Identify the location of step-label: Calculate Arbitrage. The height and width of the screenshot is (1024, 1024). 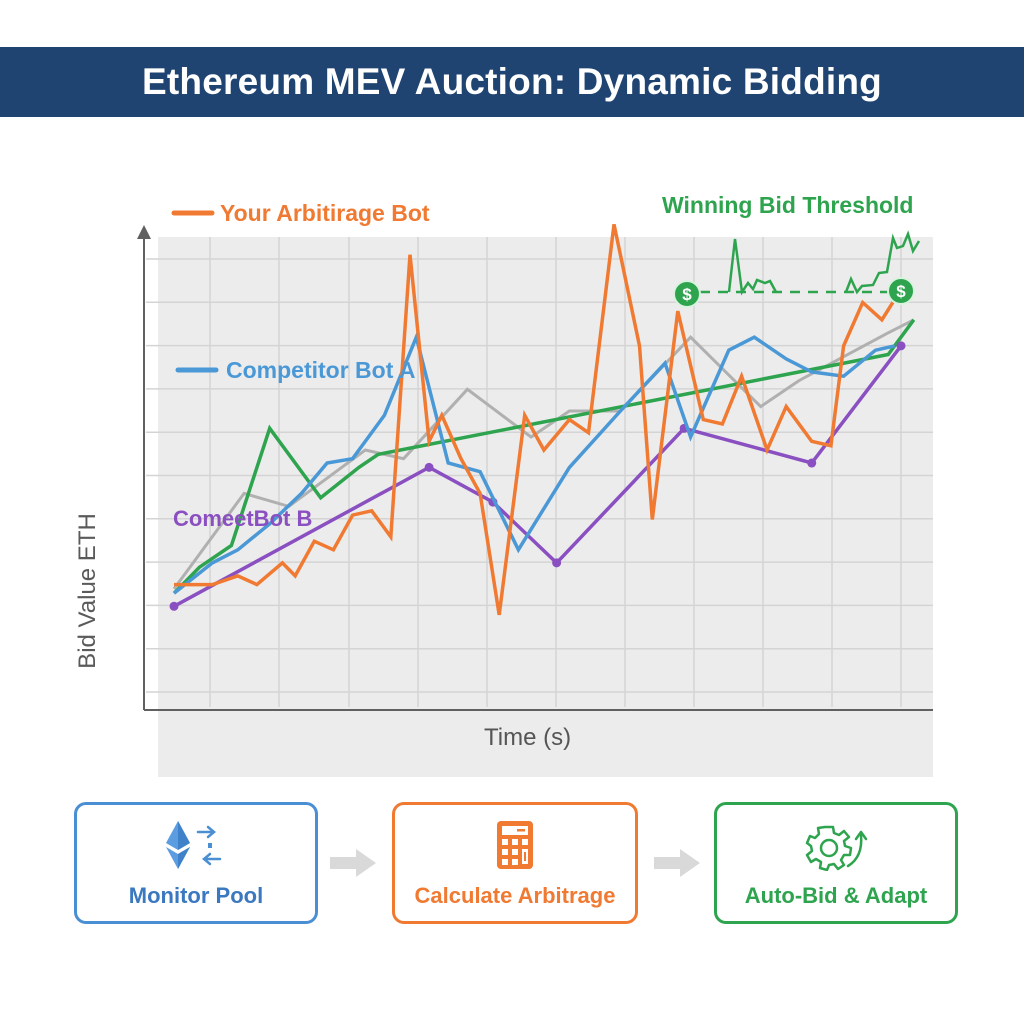
(515, 895).